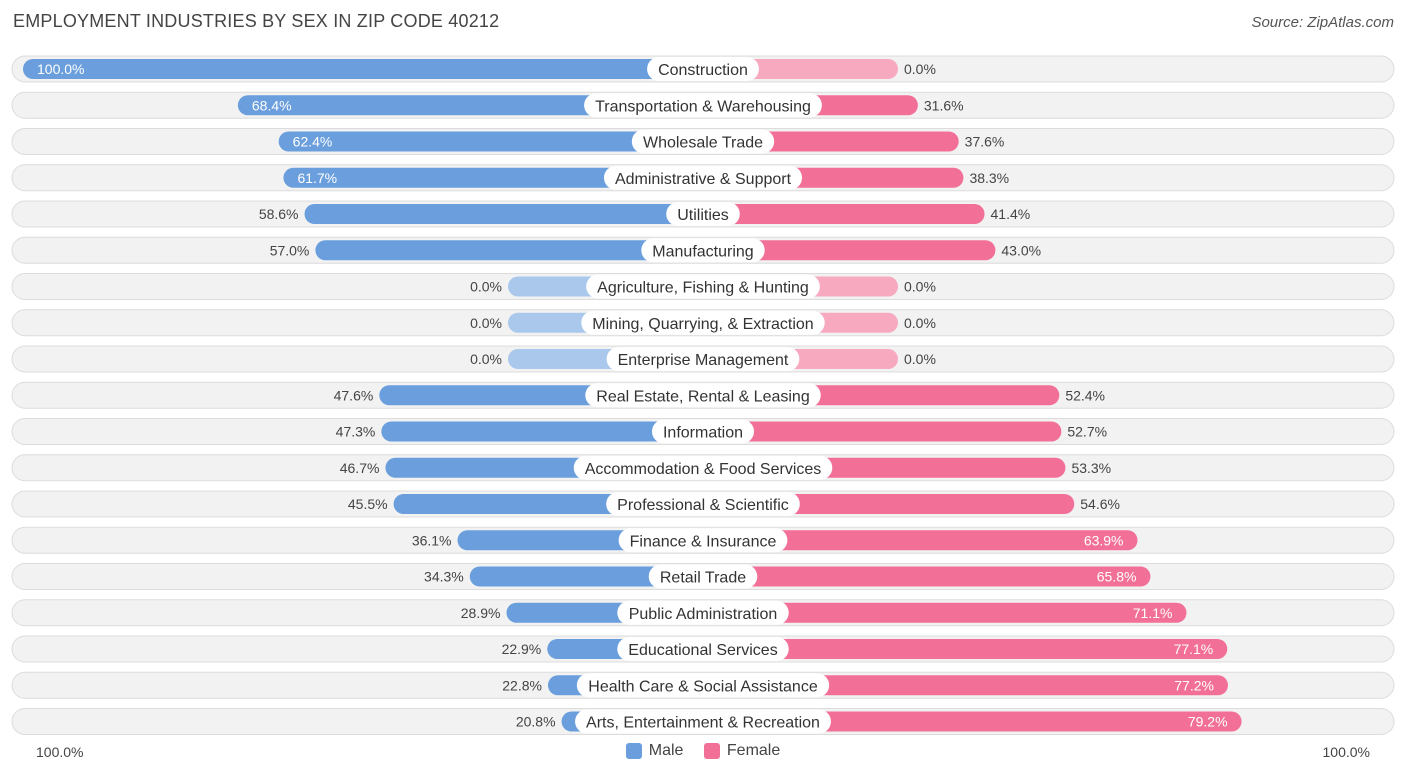 The height and width of the screenshot is (776, 1406). I want to click on male-value-label: 34.3%, so click(444, 577).